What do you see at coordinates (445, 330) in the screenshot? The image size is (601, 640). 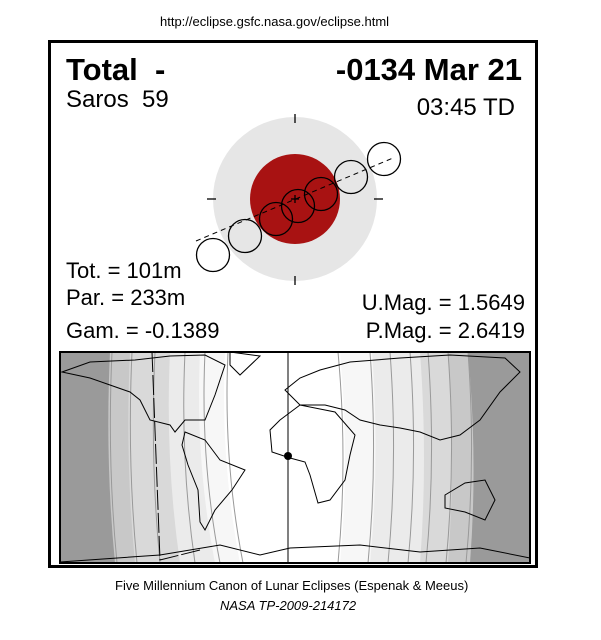 I see `penumbral-magnitude: P.Mag. = 2.6419` at bounding box center [445, 330].